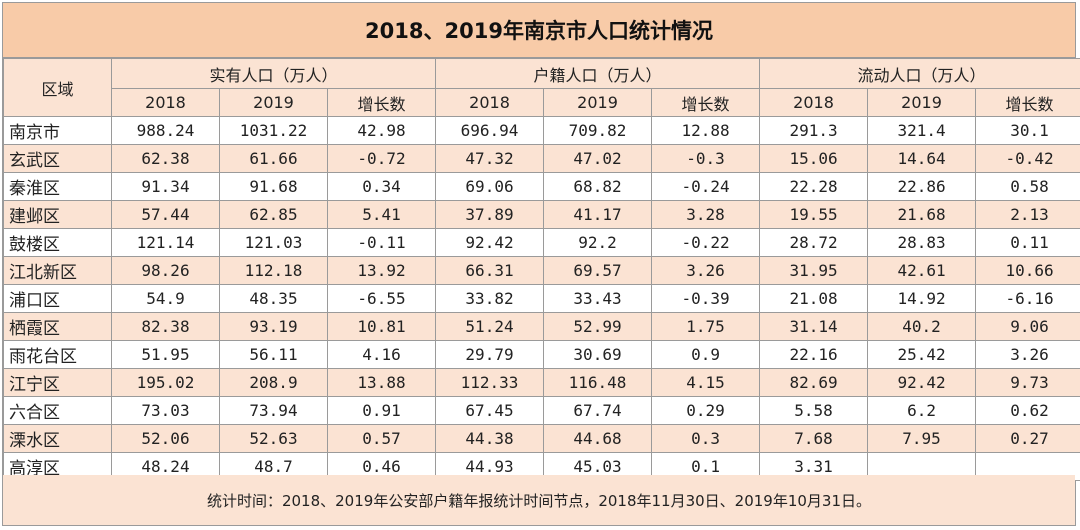  What do you see at coordinates (814, 298) in the screenshot?
I see `value-cell: 21.08` at bounding box center [814, 298].